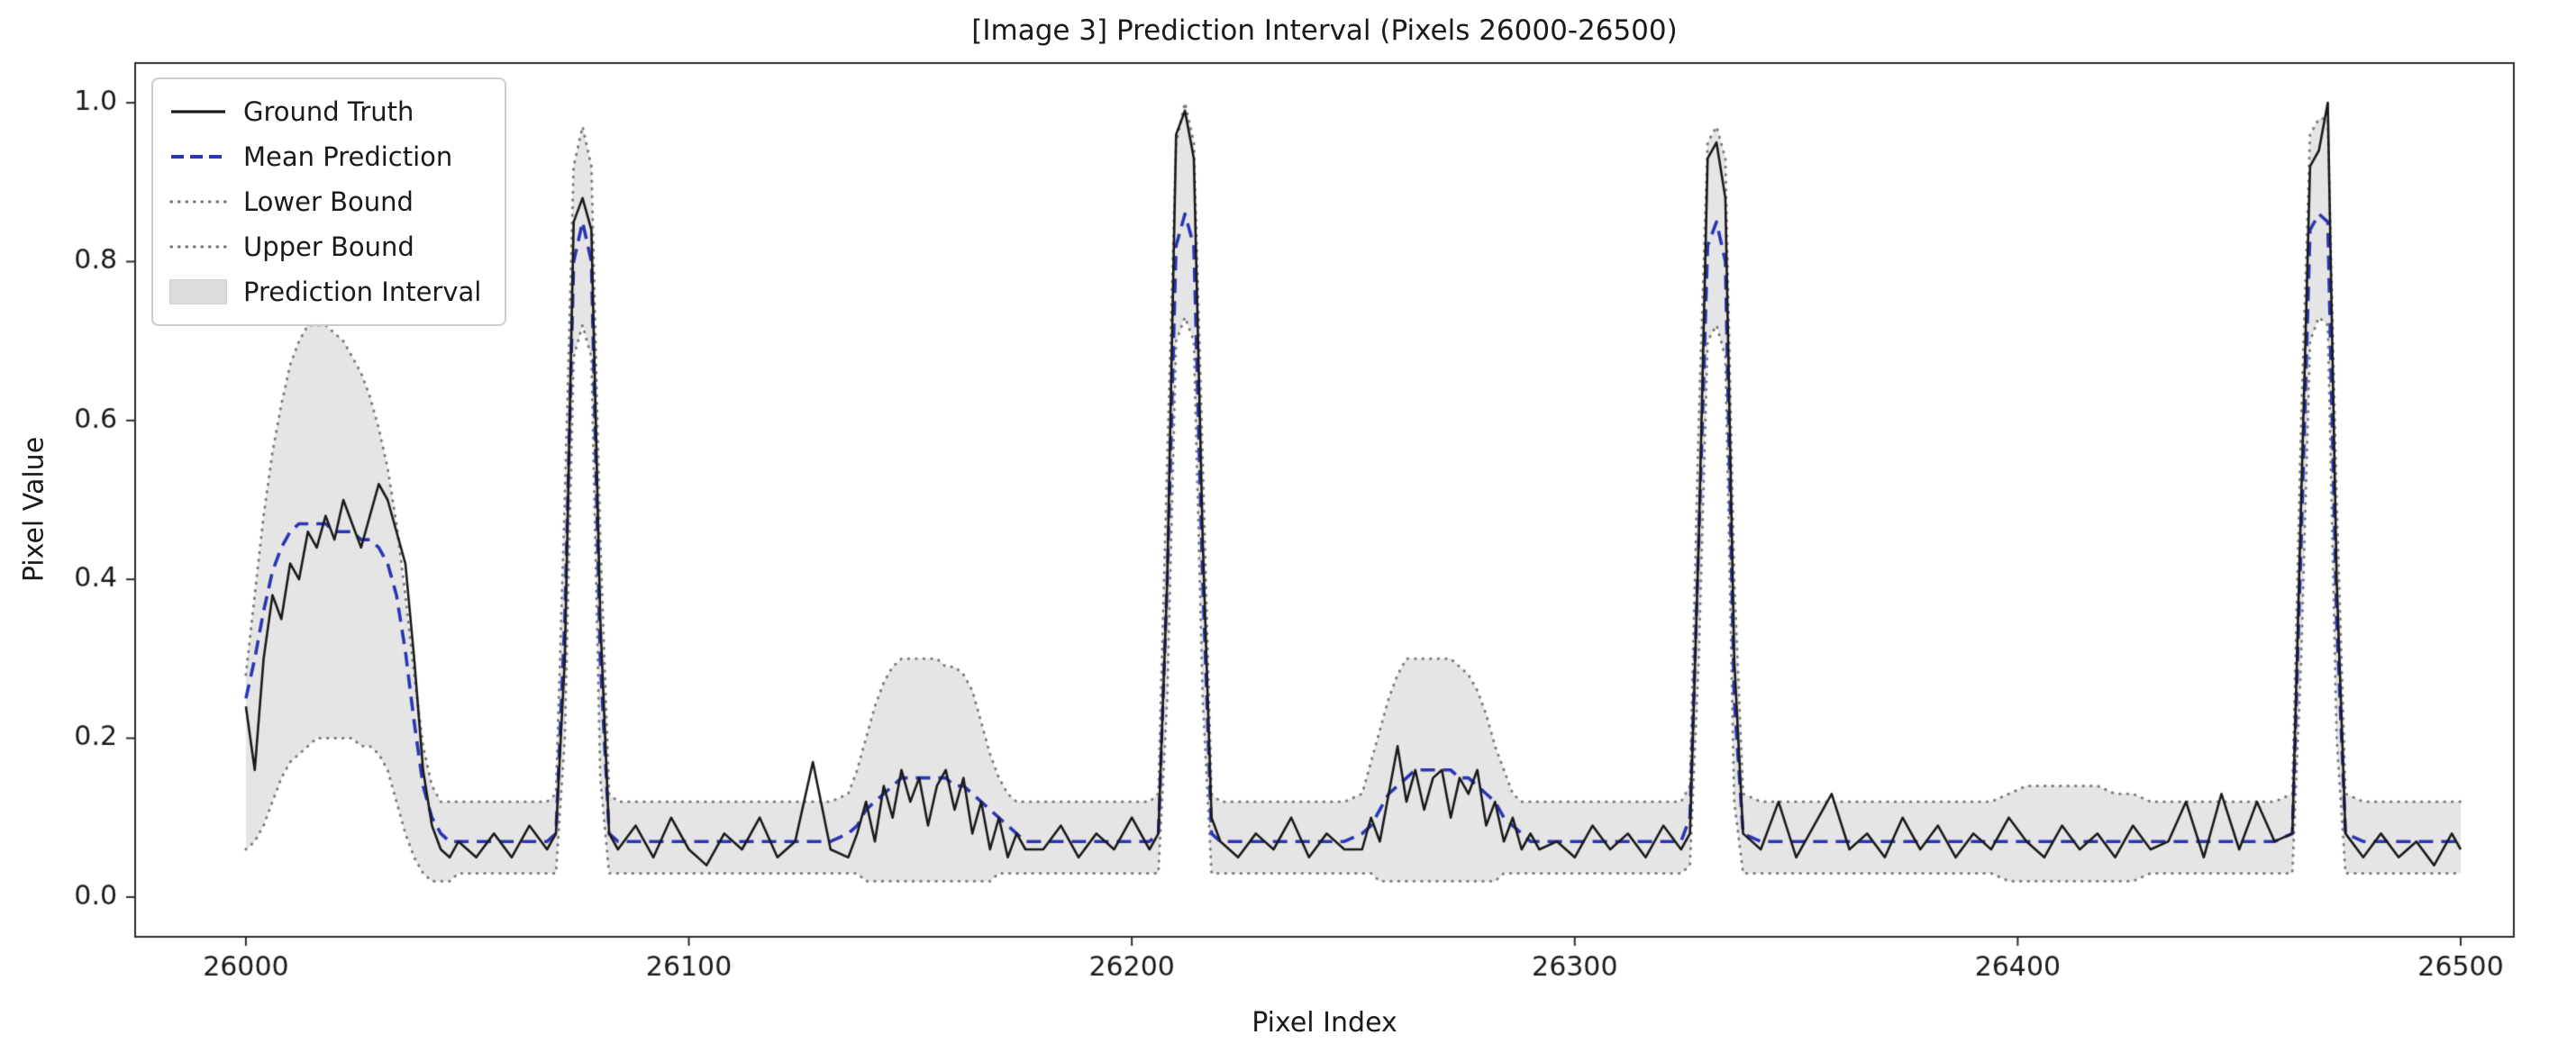 The width and height of the screenshot is (2576, 1062). I want to click on legend-label: Ground Truth, so click(328, 111).